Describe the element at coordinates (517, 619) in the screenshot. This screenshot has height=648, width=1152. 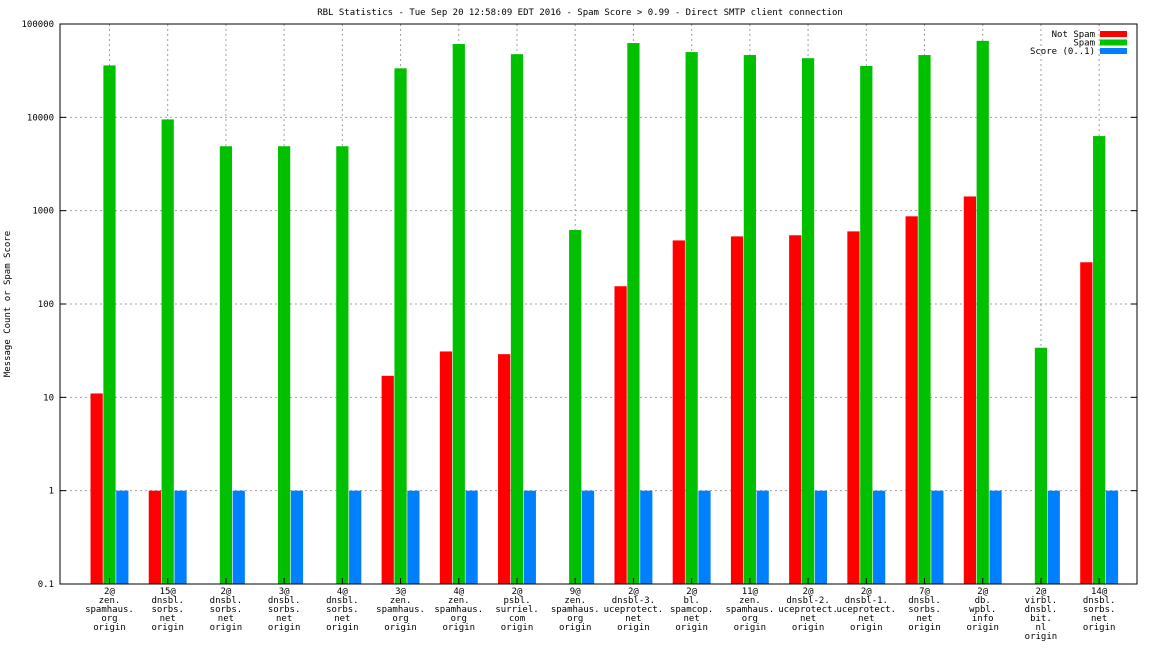
I see `x-tick-label: com` at that location.